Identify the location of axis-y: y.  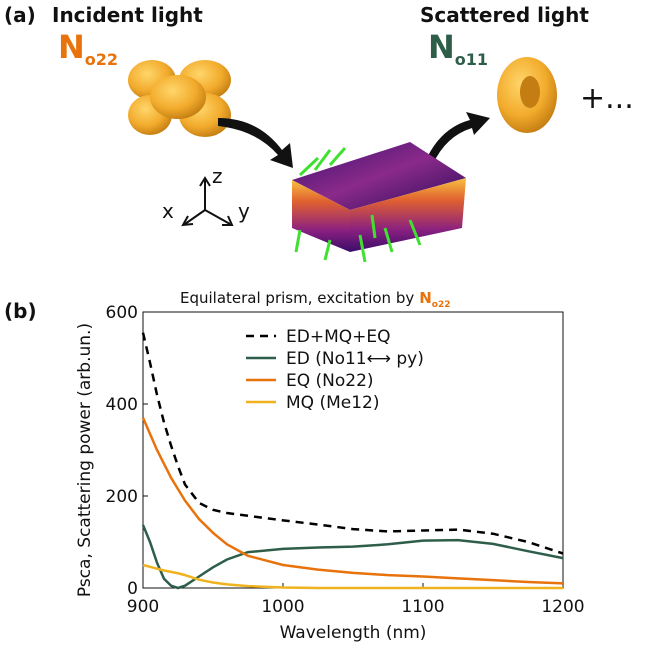
(244, 211).